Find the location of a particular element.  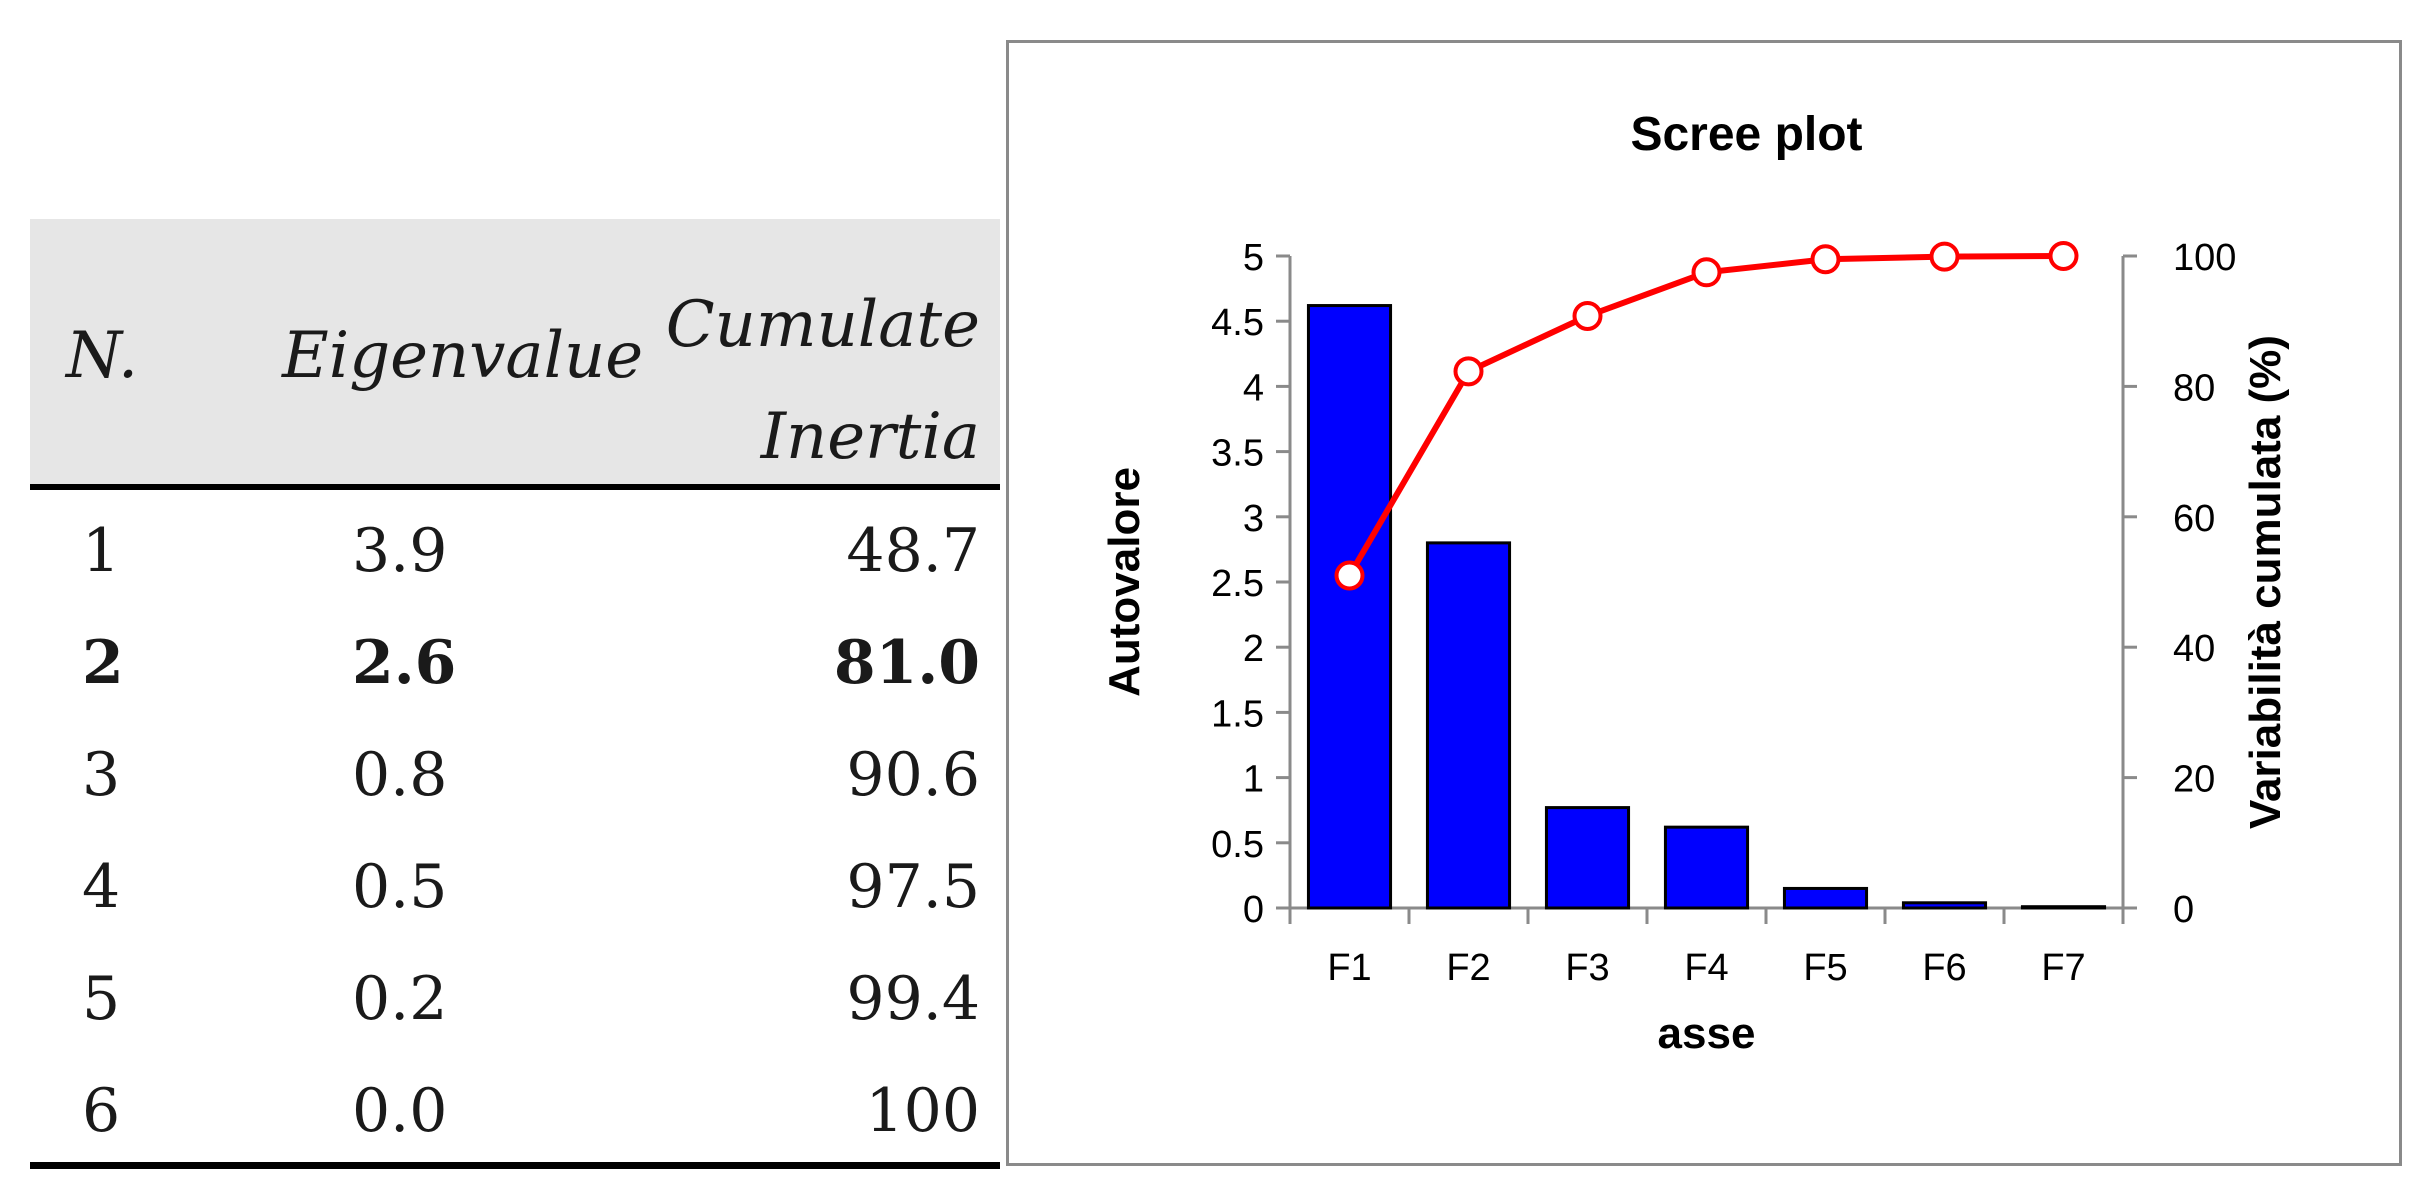

row-eigenvalue: 3.9 is located at coordinates (400, 551).